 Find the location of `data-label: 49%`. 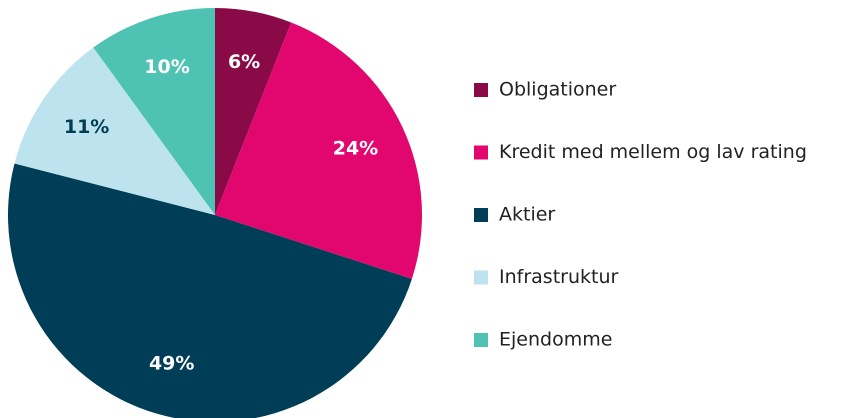

data-label: 49% is located at coordinates (171, 364).